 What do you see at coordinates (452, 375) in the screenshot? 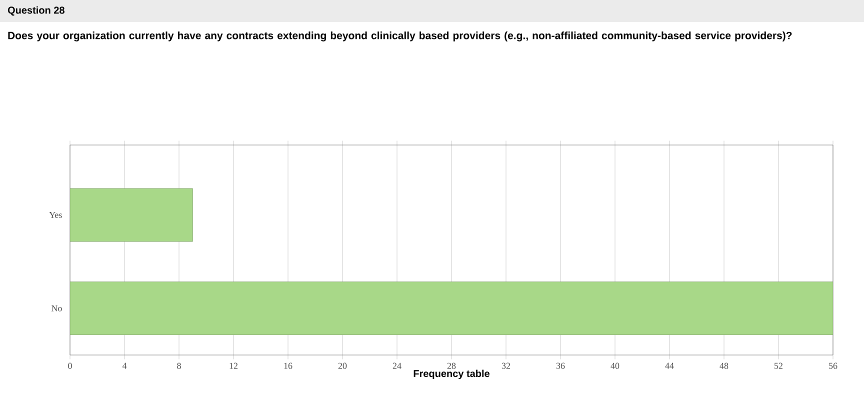
I see `x-axis-title: Frequency table` at bounding box center [452, 375].